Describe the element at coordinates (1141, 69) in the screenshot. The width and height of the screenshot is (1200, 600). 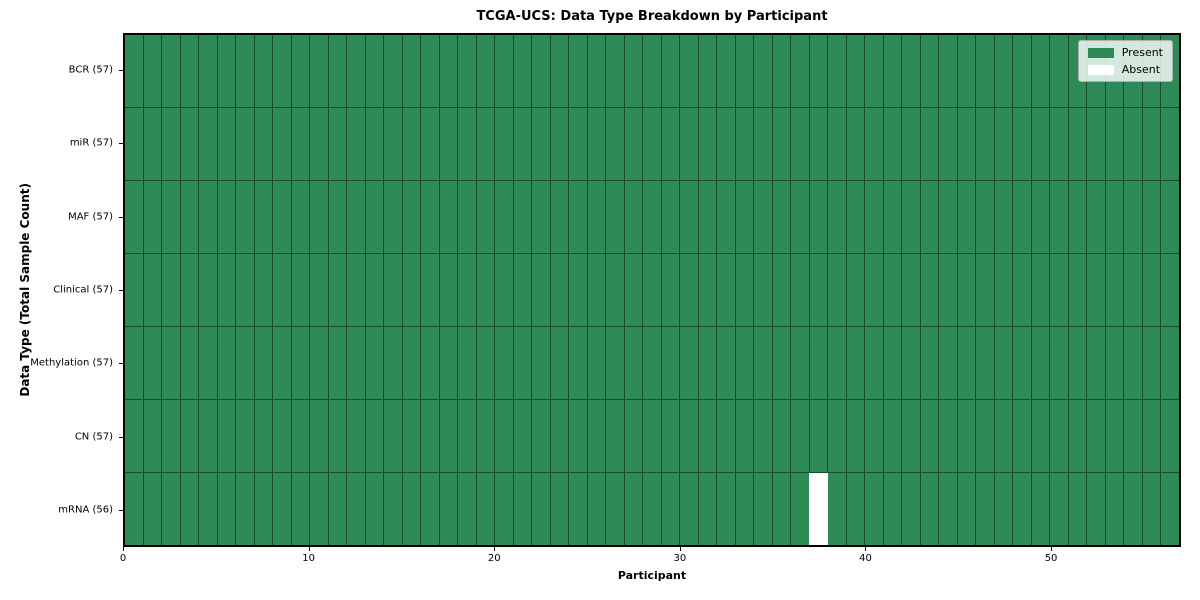
I see `legend-label: Absent` at that location.